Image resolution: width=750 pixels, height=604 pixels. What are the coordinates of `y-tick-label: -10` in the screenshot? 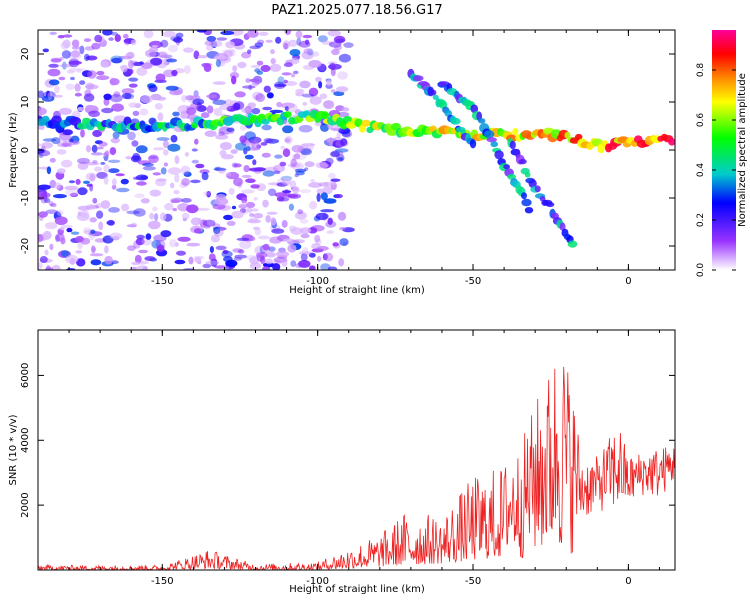 It's located at (25, 198).